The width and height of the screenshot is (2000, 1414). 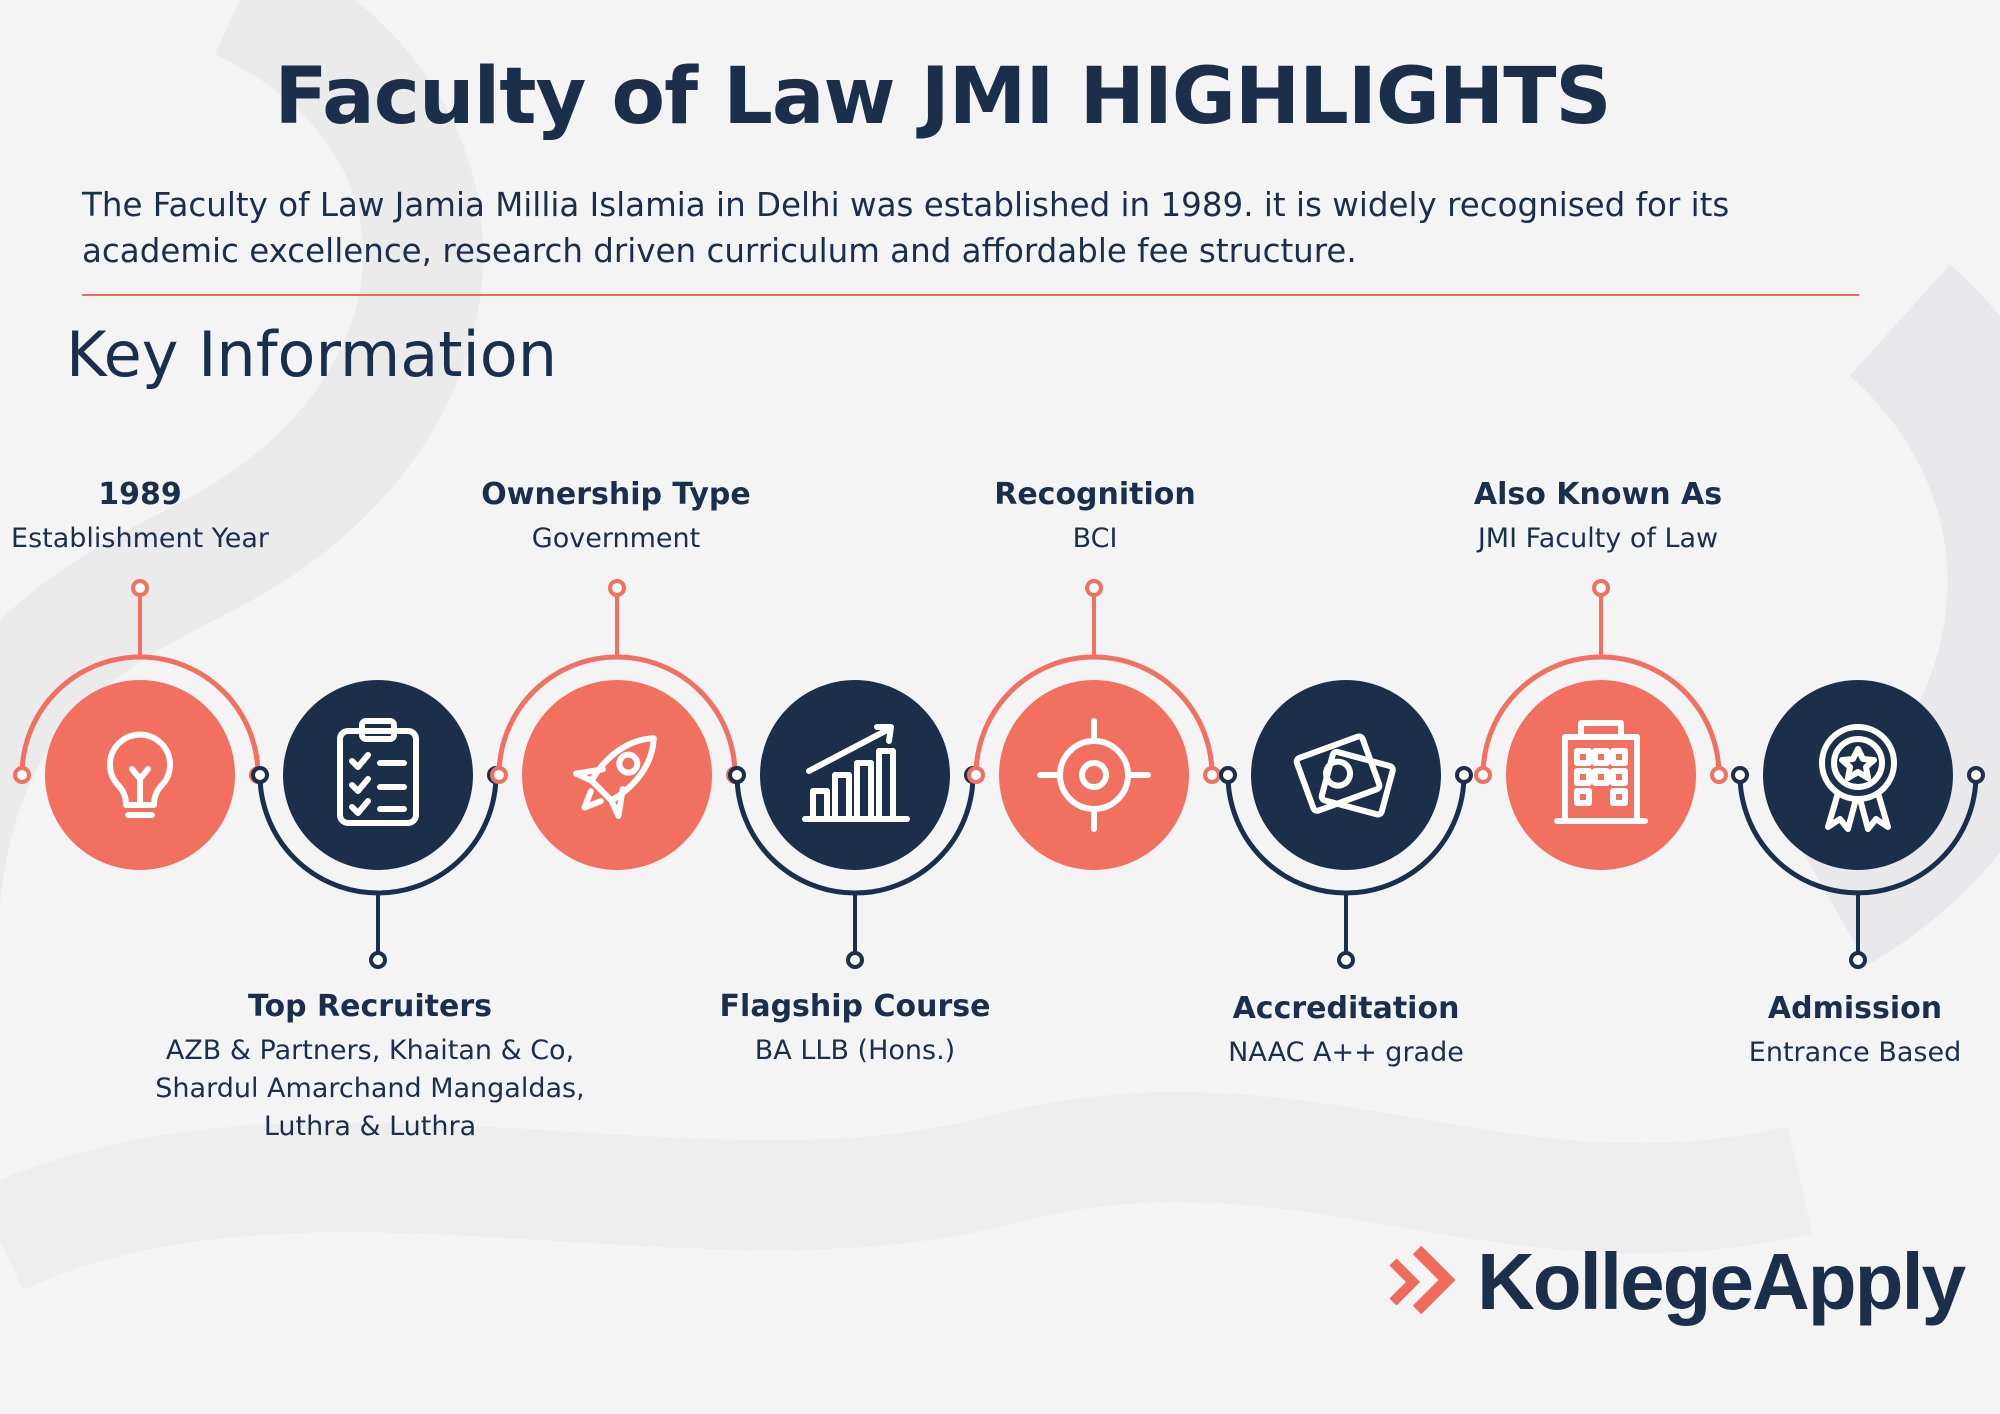 I want to click on checklist-icon, so click(x=378, y=772).